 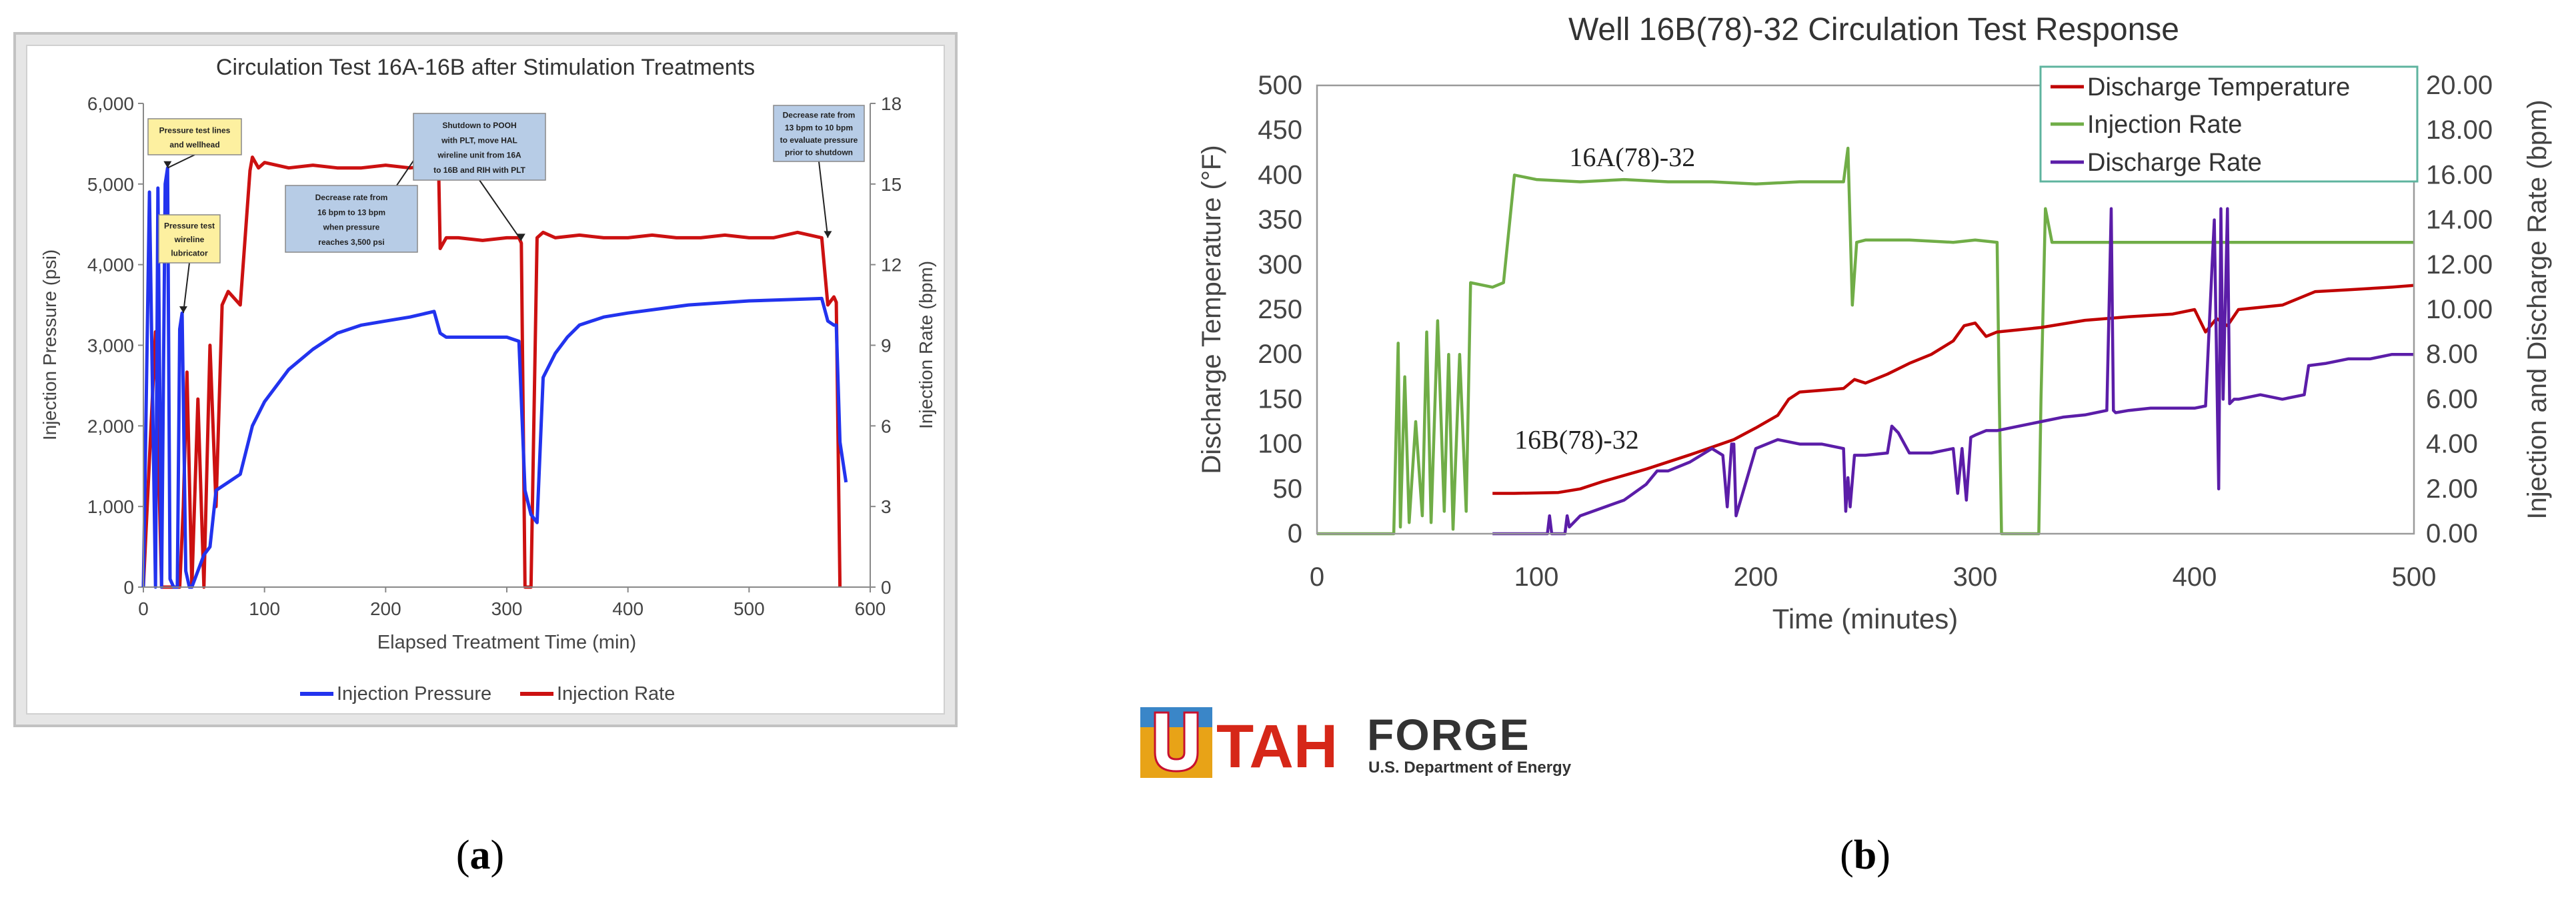 I want to click on callout-text: wireline unit from 16A, so click(x=479, y=155).